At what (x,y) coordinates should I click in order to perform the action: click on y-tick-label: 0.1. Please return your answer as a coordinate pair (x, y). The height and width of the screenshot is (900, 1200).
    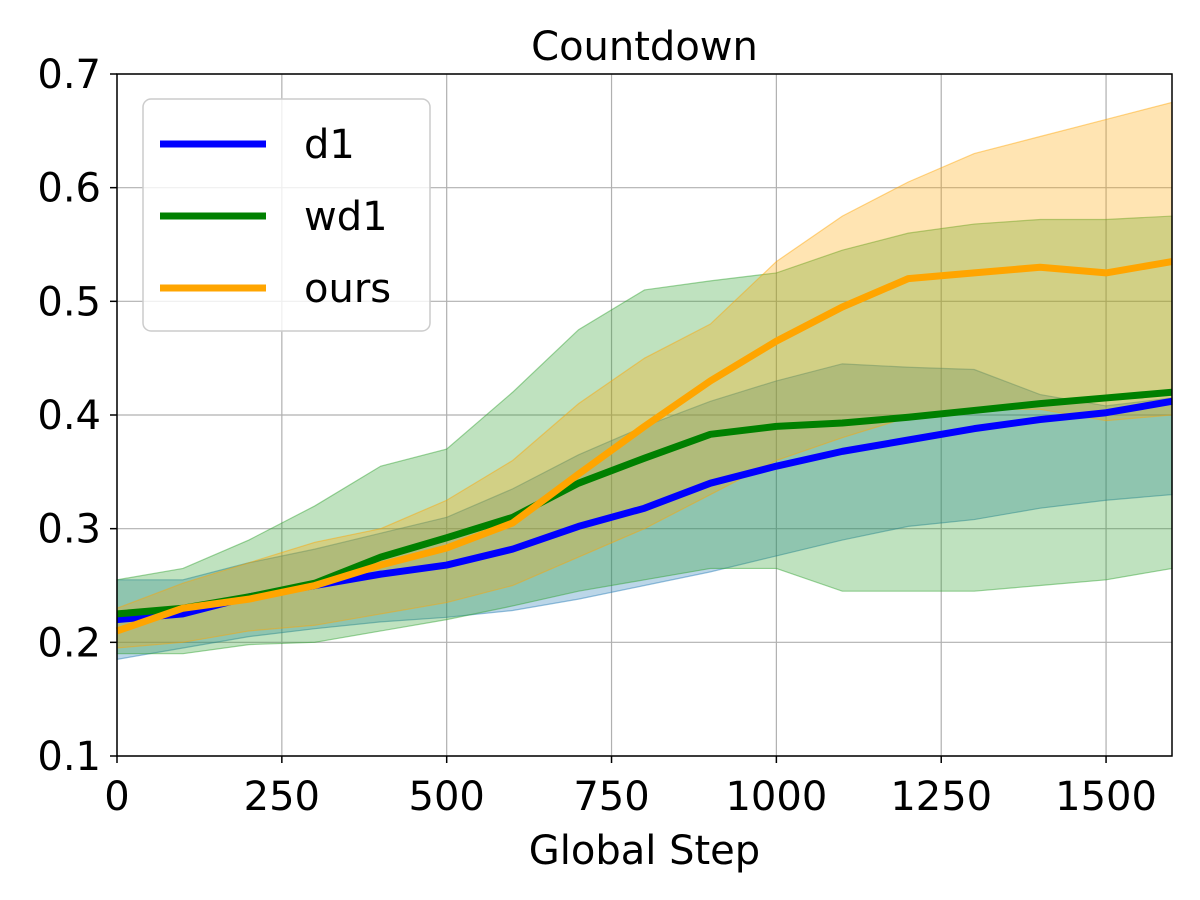
    Looking at the image, I should click on (69, 757).